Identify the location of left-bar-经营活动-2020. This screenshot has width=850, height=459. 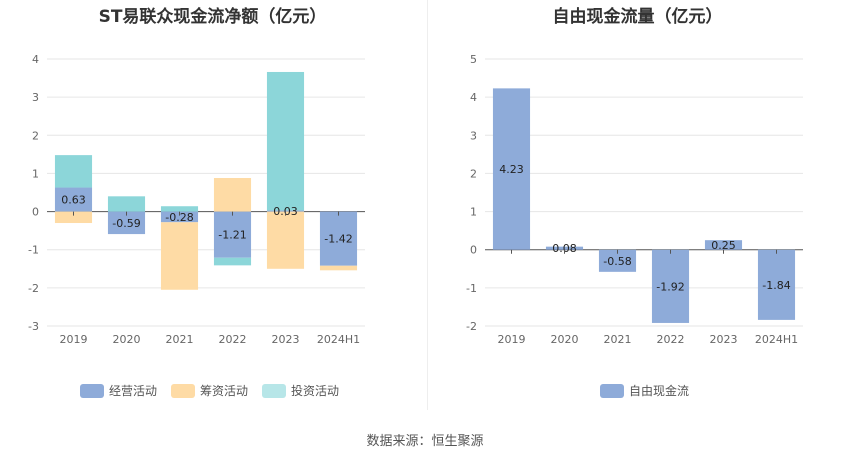
(126, 223).